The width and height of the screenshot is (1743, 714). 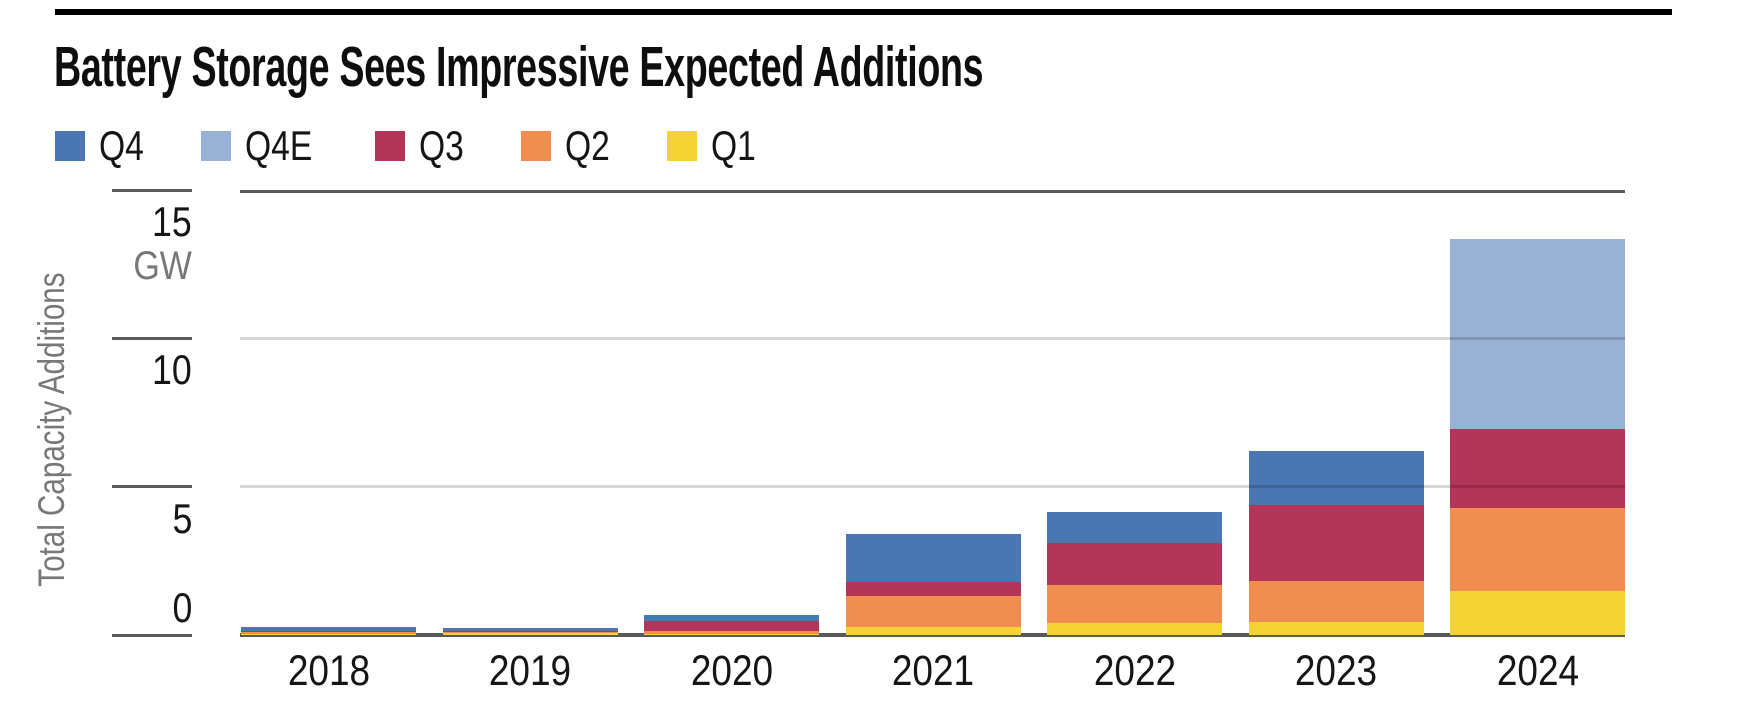 I want to click on bar-2022-q1-segment, so click(x=1134, y=629).